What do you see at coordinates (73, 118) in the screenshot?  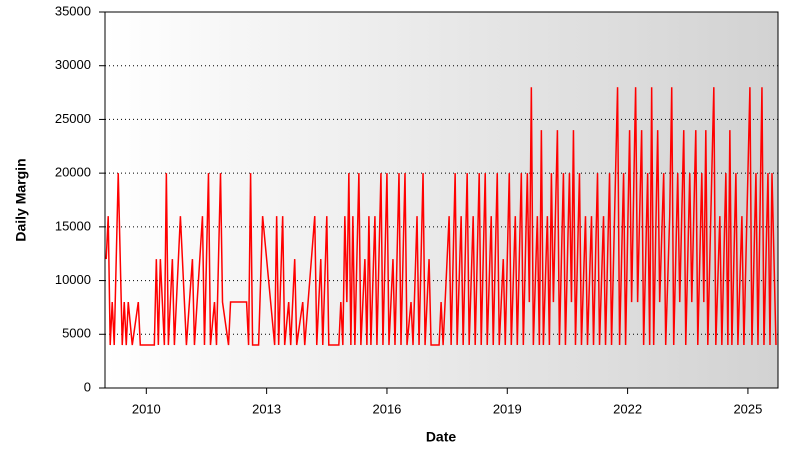 I see `y-tick-label: 25000` at bounding box center [73, 118].